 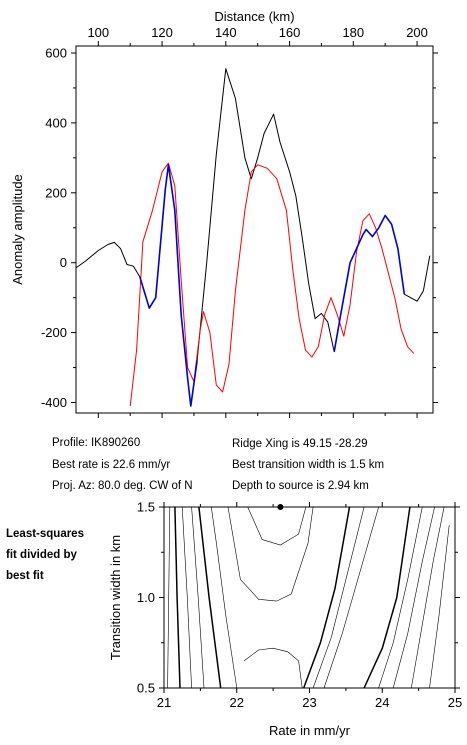 I want to click on x-axis-label: Distance (km), so click(x=254, y=16).